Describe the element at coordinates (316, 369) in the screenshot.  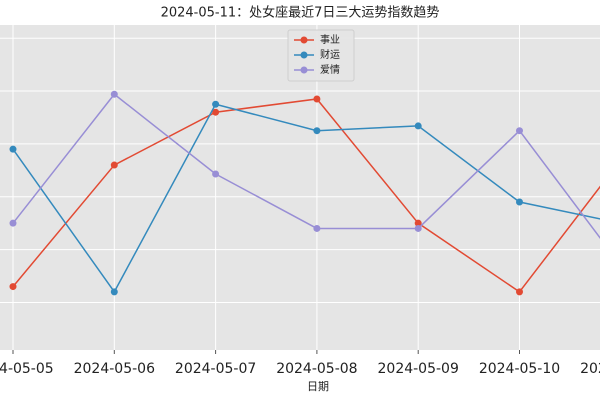
I see `x-tick-label: 2024-05-08` at that location.